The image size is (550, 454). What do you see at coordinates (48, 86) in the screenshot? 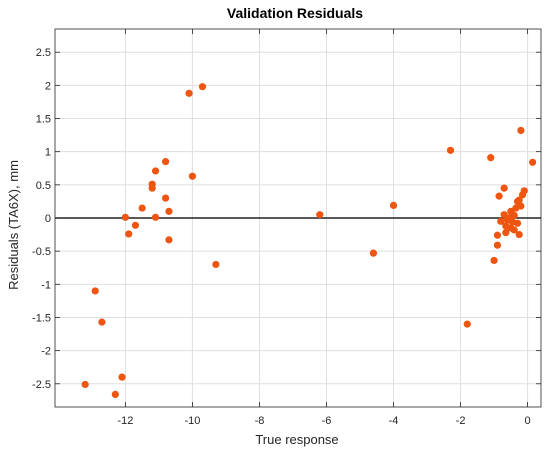
I see `y-tick-label: 2` at bounding box center [48, 86].